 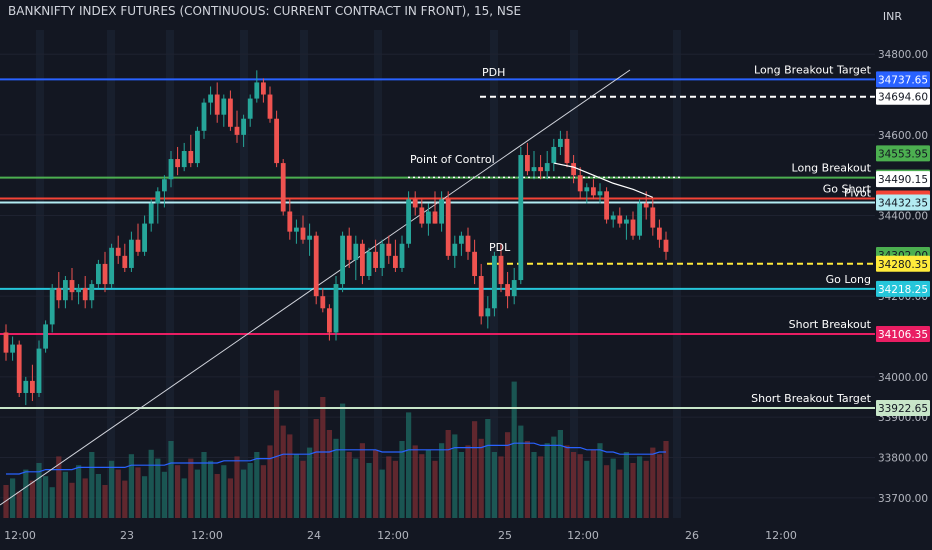 I want to click on price-axis-tick: 34800.00, so click(x=903, y=55).